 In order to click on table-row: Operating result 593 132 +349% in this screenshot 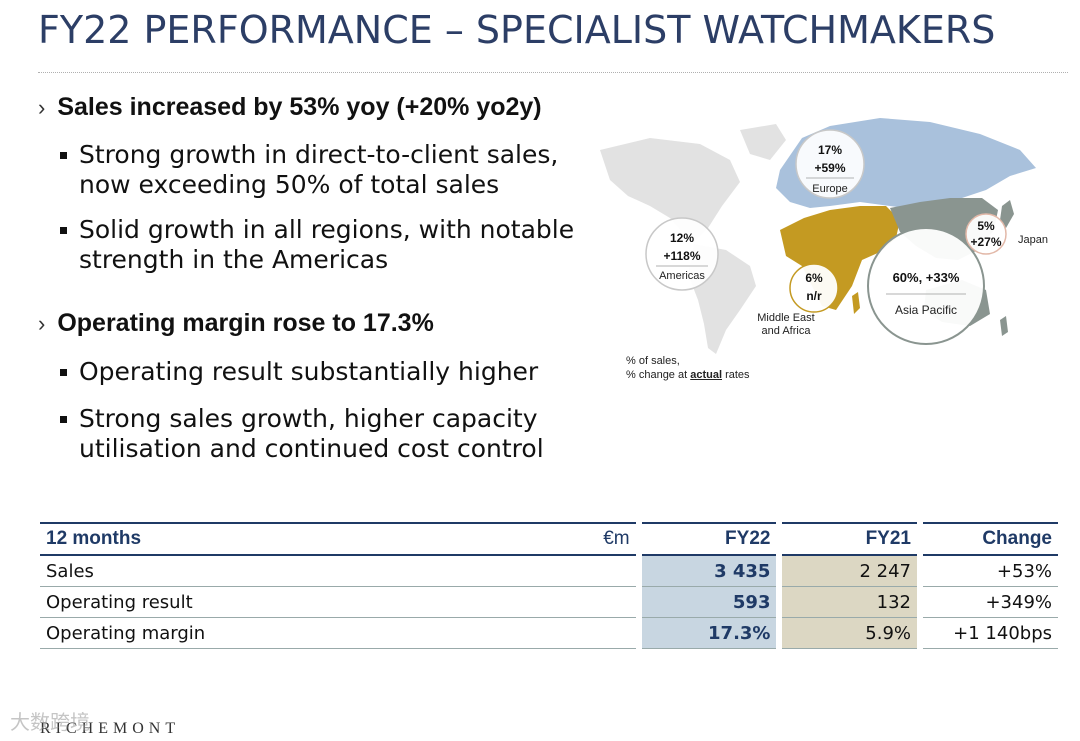, I will do `click(549, 602)`.